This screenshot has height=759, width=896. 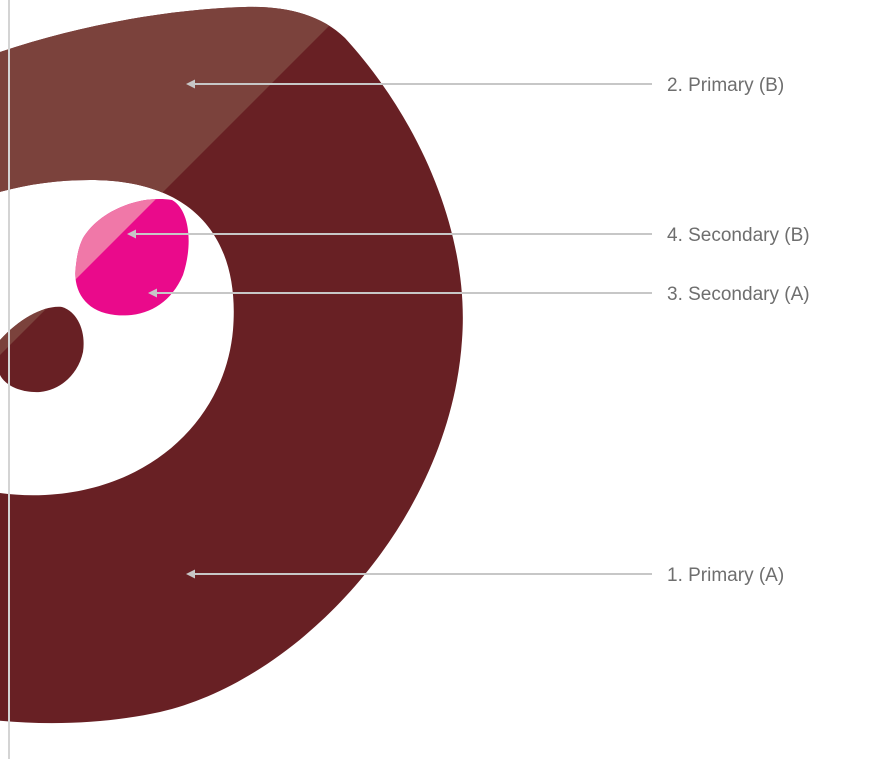 What do you see at coordinates (42, 349) in the screenshot?
I see `small-primary-a-blob` at bounding box center [42, 349].